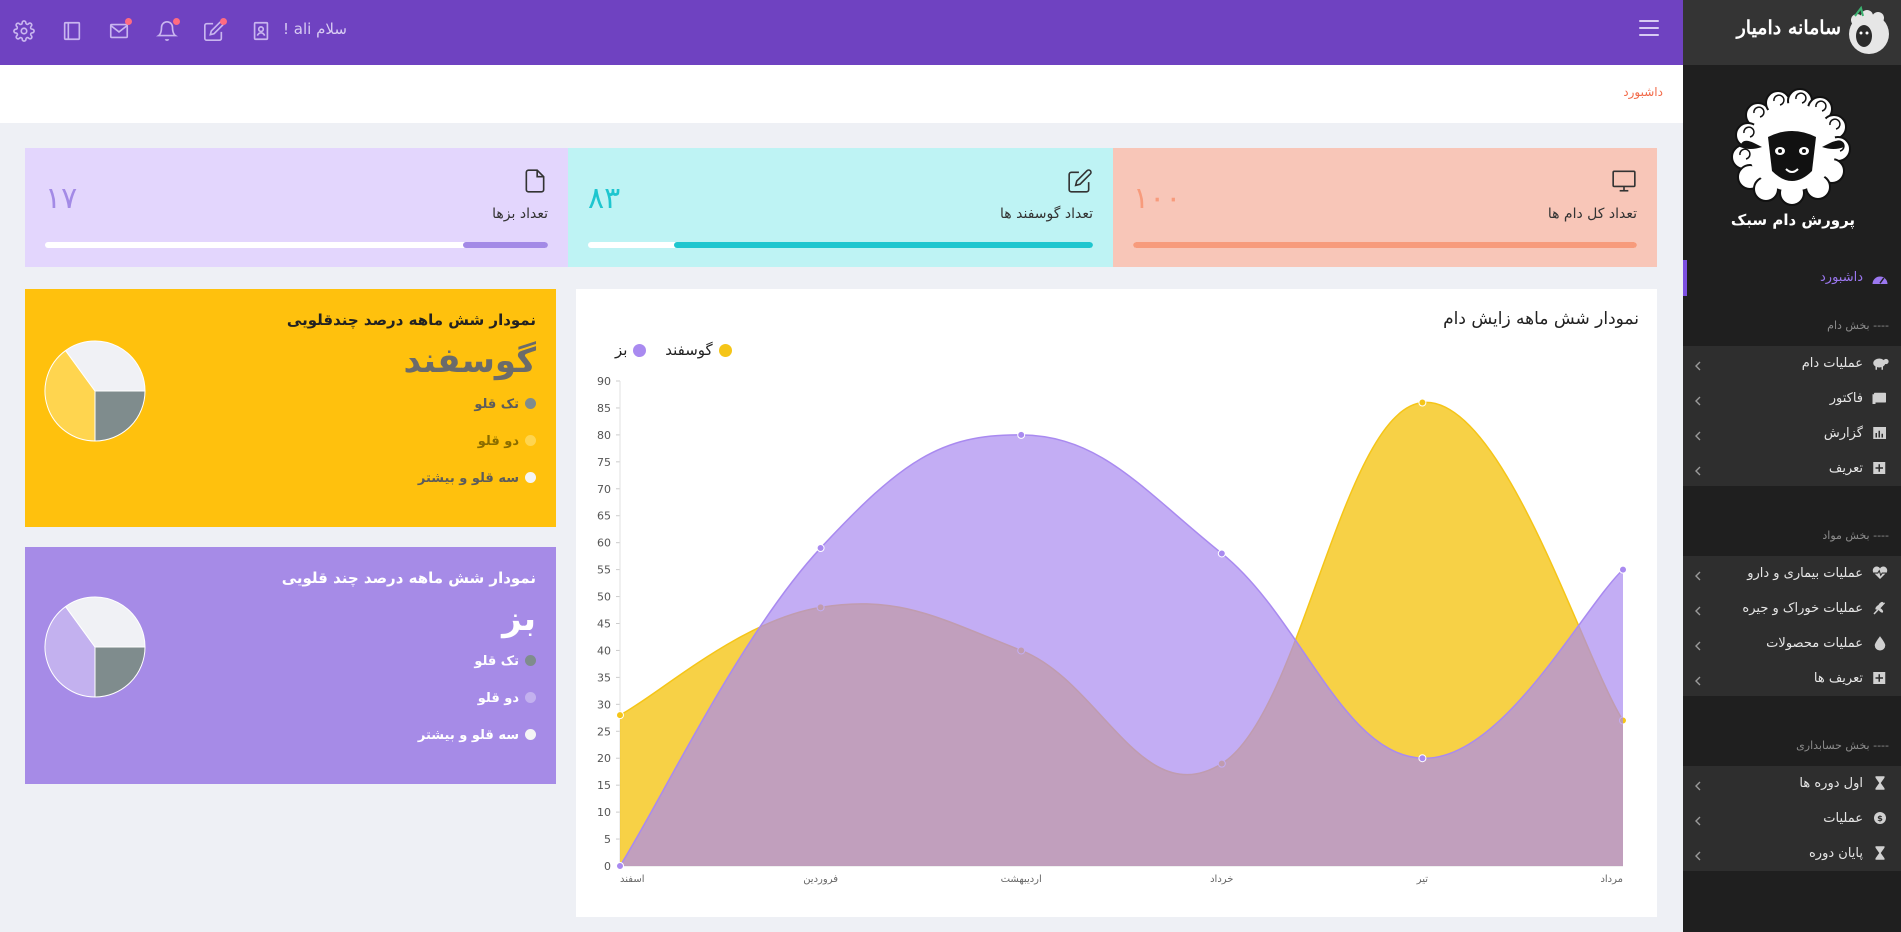 The width and height of the screenshot is (1901, 932). I want to click on animal-name: گوسفند, so click(469, 361).